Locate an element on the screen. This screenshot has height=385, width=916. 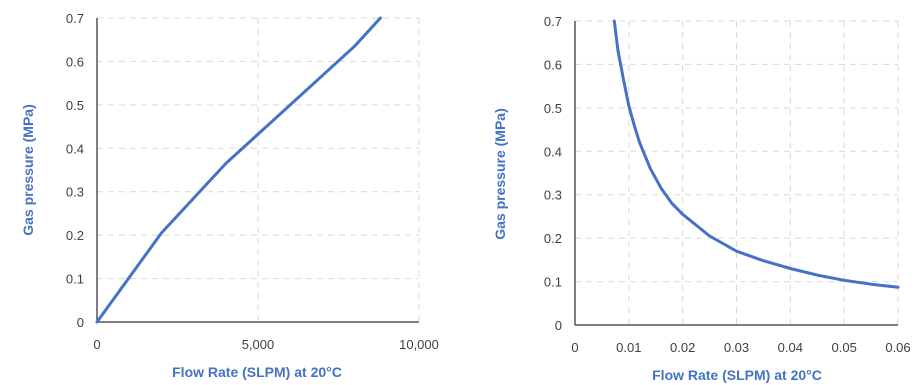
x-tick-label: 0.04 is located at coordinates (790, 347).